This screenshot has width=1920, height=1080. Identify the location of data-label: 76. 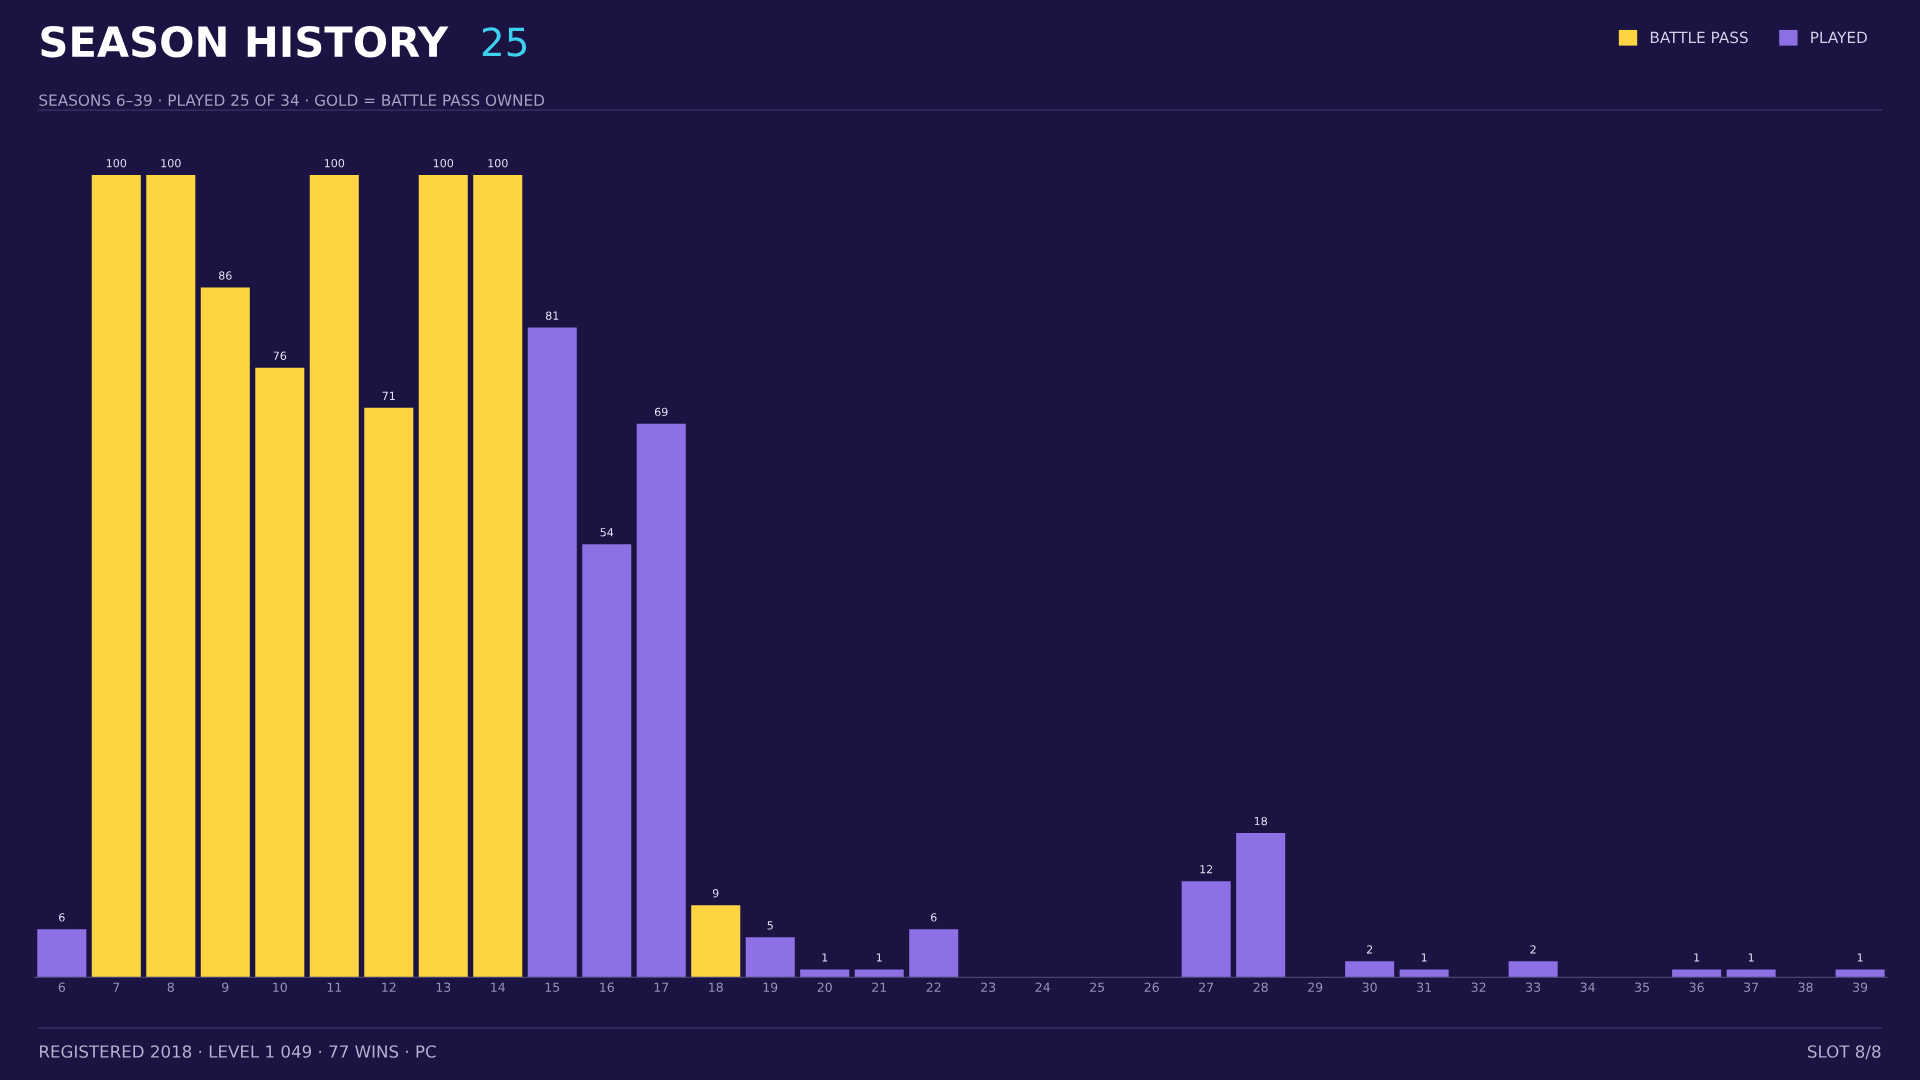
(280, 355).